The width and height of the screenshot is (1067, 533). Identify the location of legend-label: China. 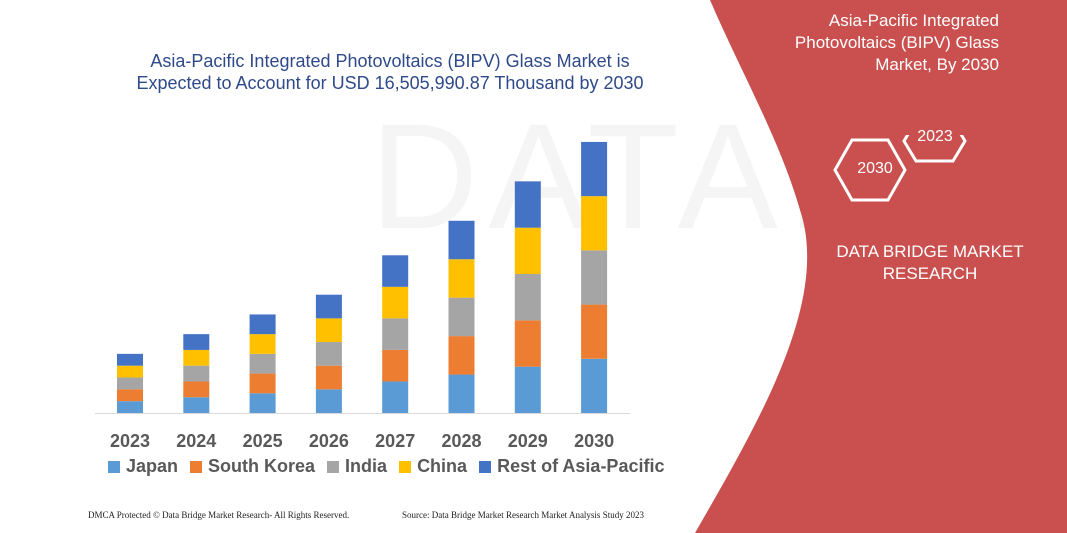
(442, 466).